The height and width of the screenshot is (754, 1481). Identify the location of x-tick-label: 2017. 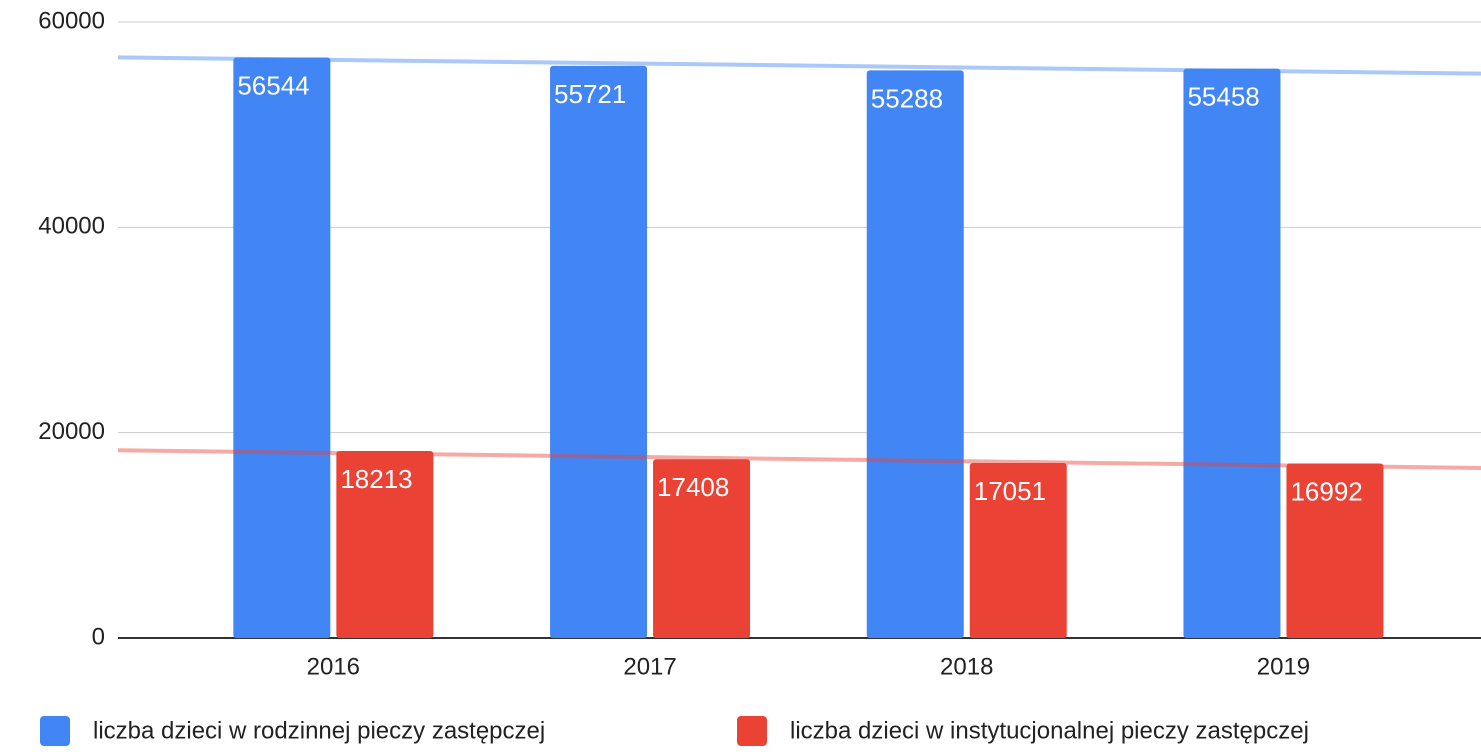
(649, 666).